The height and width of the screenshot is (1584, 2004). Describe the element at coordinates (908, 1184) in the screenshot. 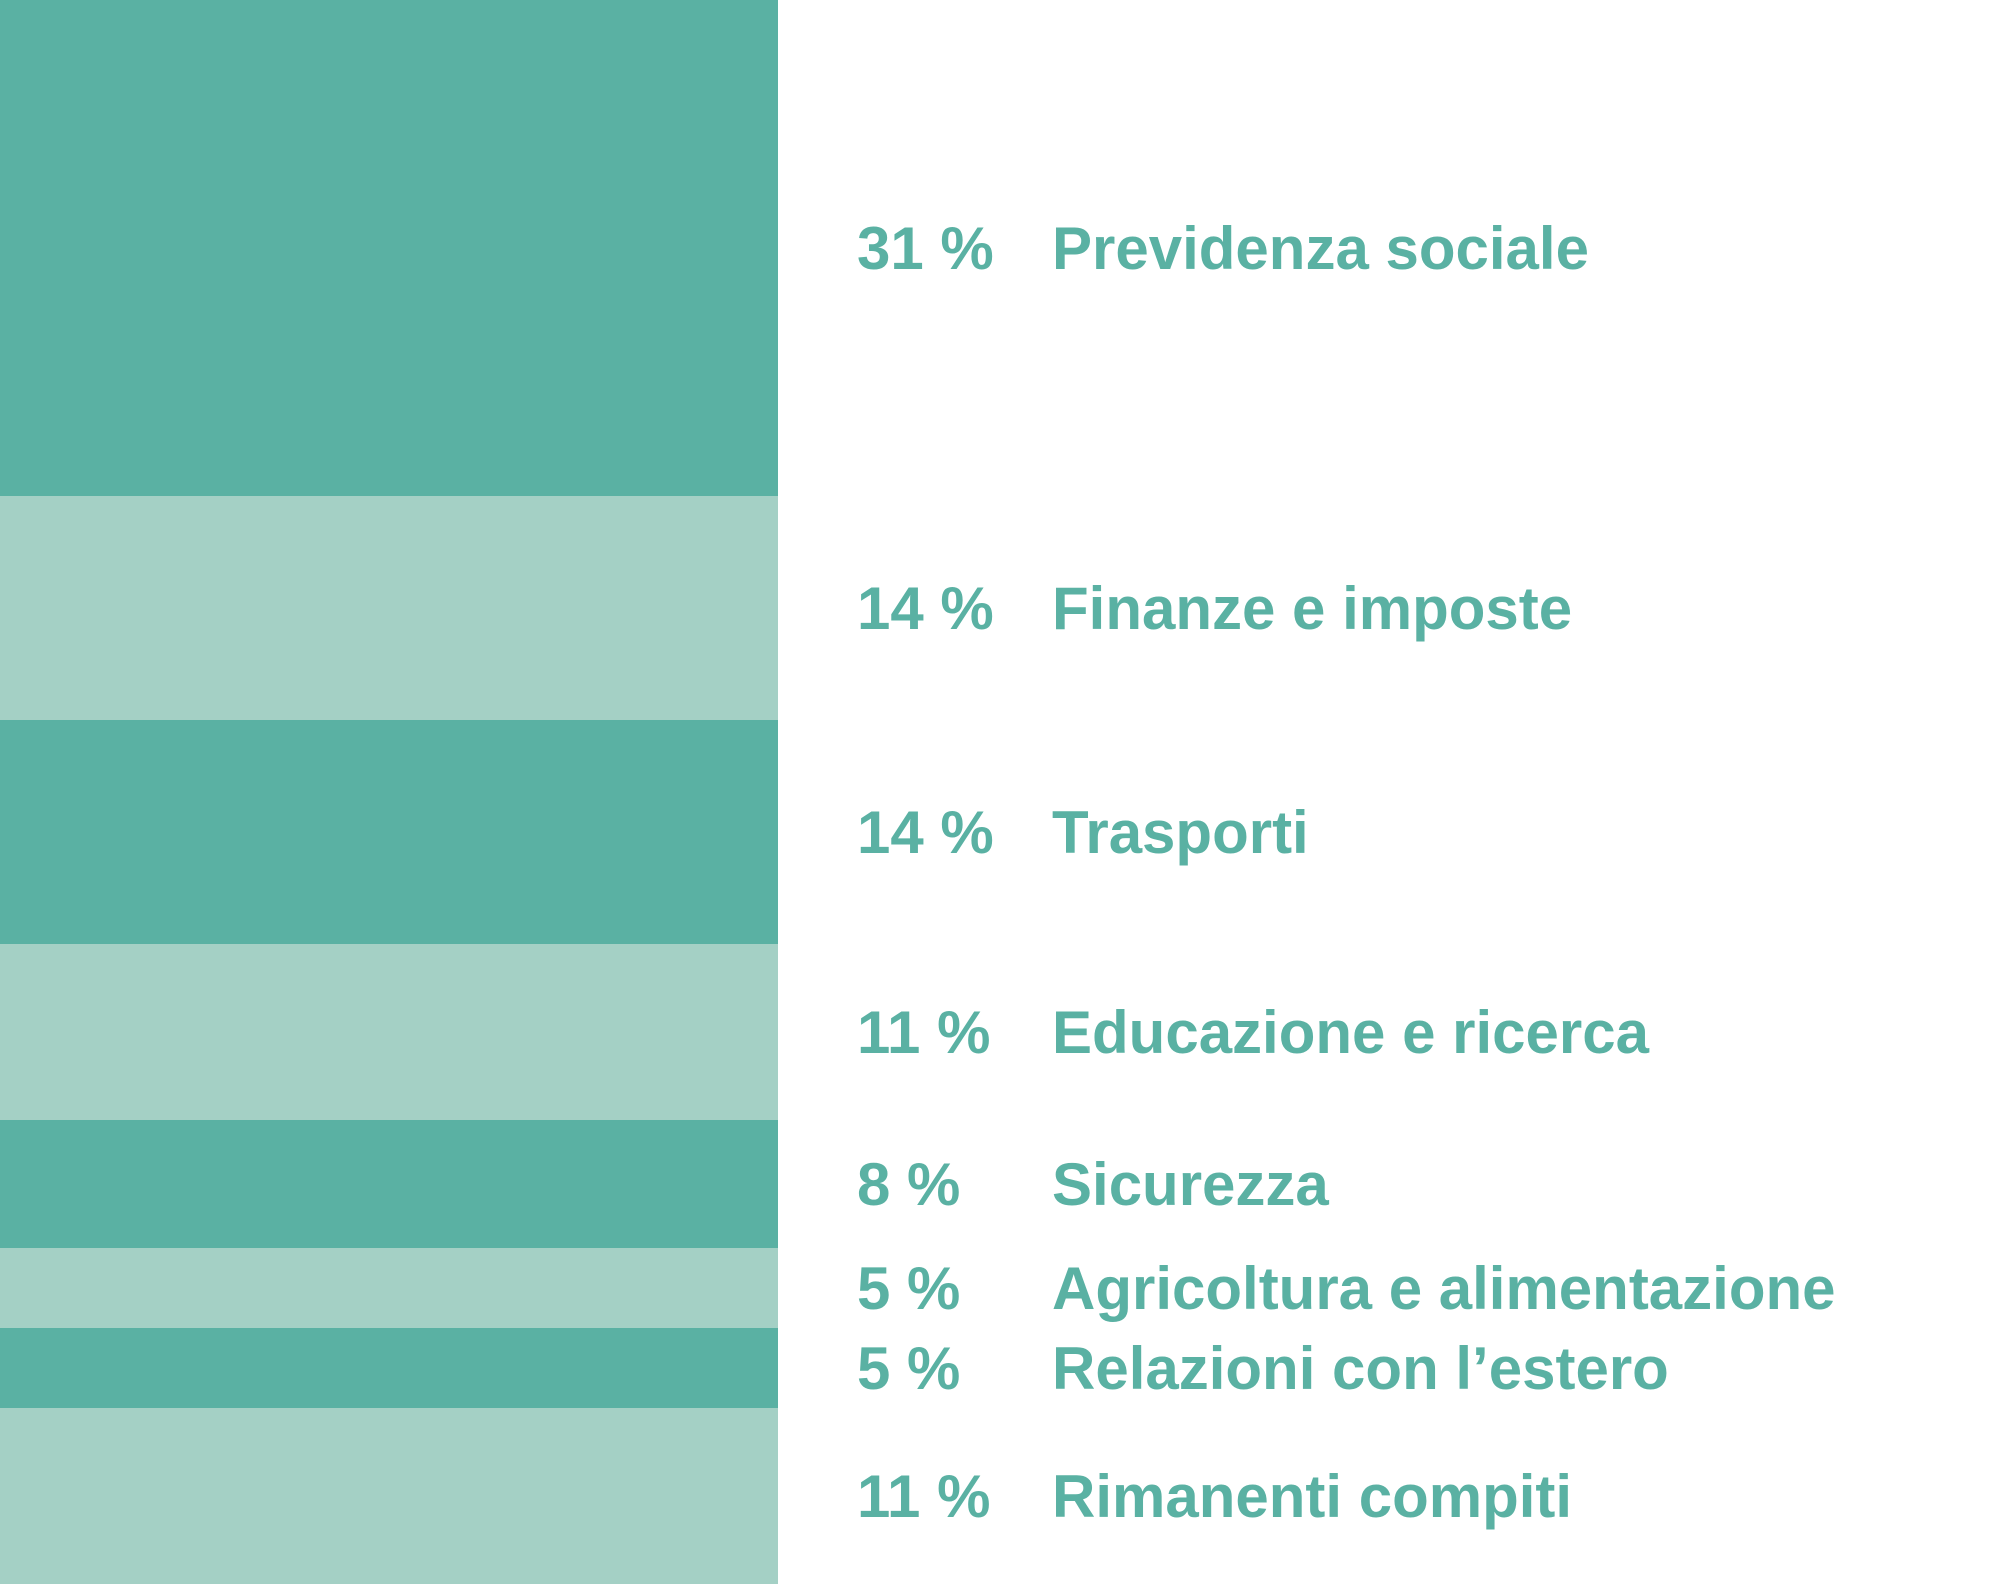

I see `value-label: 8 %` at that location.